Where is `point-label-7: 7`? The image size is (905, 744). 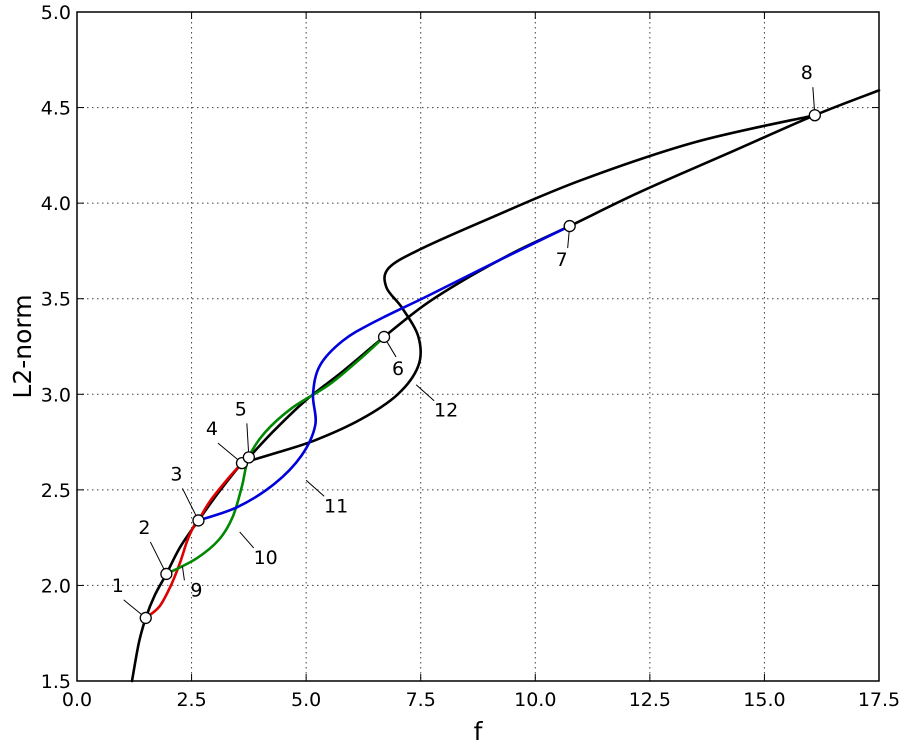 point-label-7: 7 is located at coordinates (562, 260).